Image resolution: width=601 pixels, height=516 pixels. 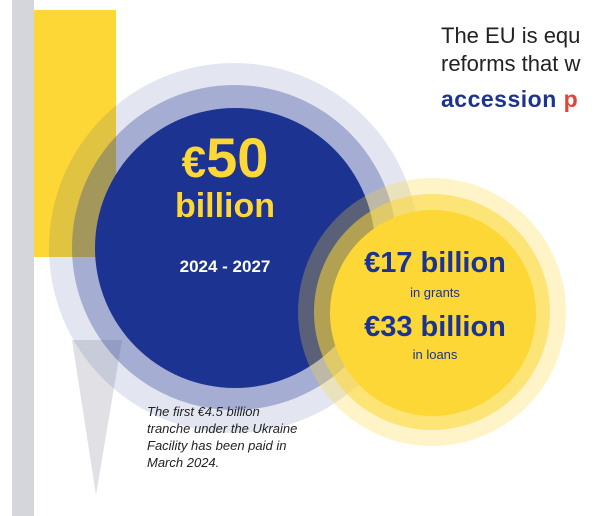 What do you see at coordinates (97, 417) in the screenshot?
I see `callout-pointer-shape` at bounding box center [97, 417].